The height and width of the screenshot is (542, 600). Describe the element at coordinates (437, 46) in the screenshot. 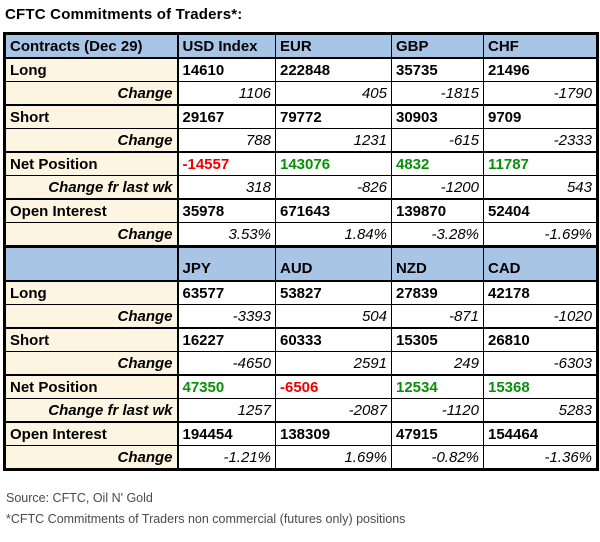

I see `header-cell: GBP` at that location.